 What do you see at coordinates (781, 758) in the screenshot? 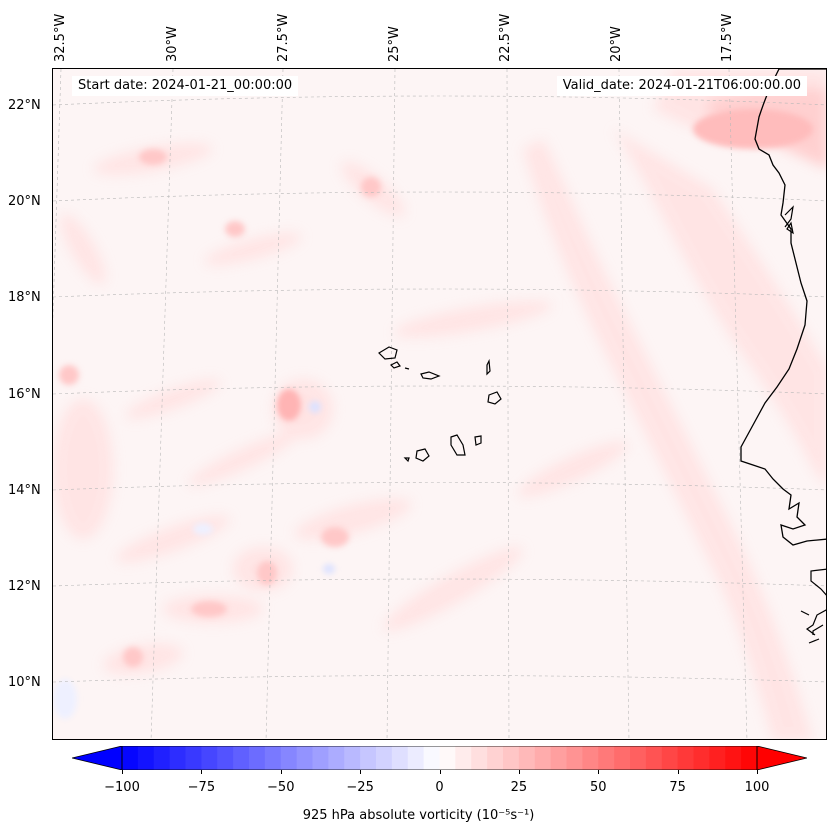
I see `colorbar-extend-high` at bounding box center [781, 758].